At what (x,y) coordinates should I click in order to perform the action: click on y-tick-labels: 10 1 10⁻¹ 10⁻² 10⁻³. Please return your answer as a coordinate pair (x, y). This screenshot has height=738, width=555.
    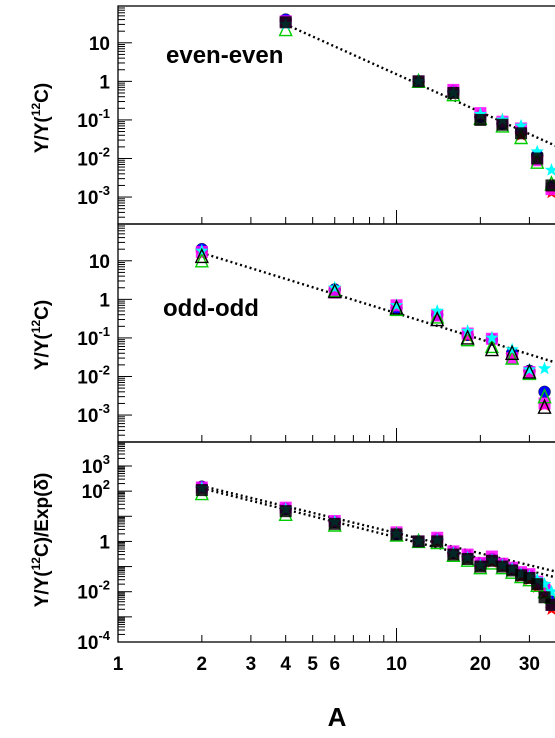
    Looking at the image, I should click on (93, 121).